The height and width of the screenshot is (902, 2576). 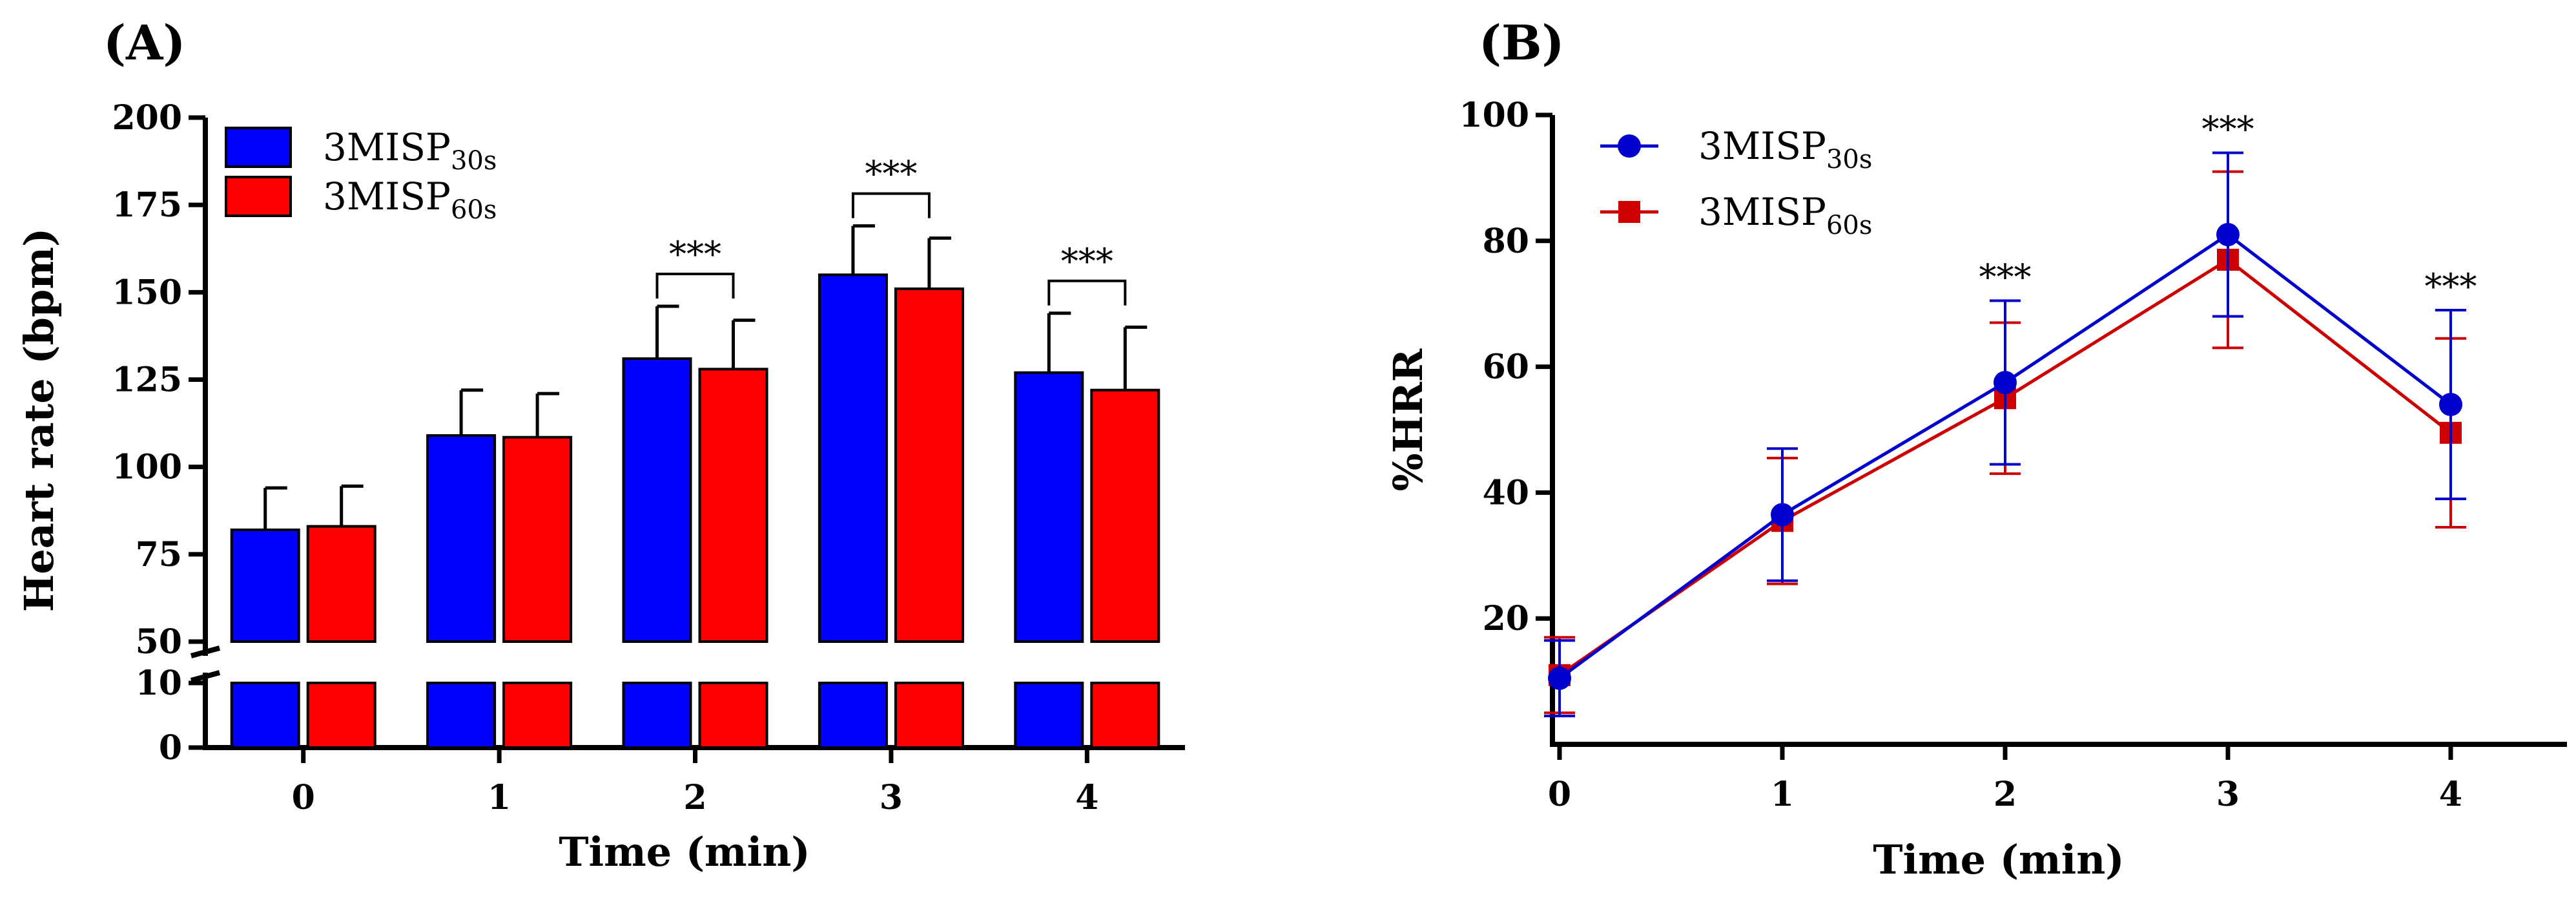 I want to click on panel-a-y-tick-label: 125, so click(x=147, y=380).